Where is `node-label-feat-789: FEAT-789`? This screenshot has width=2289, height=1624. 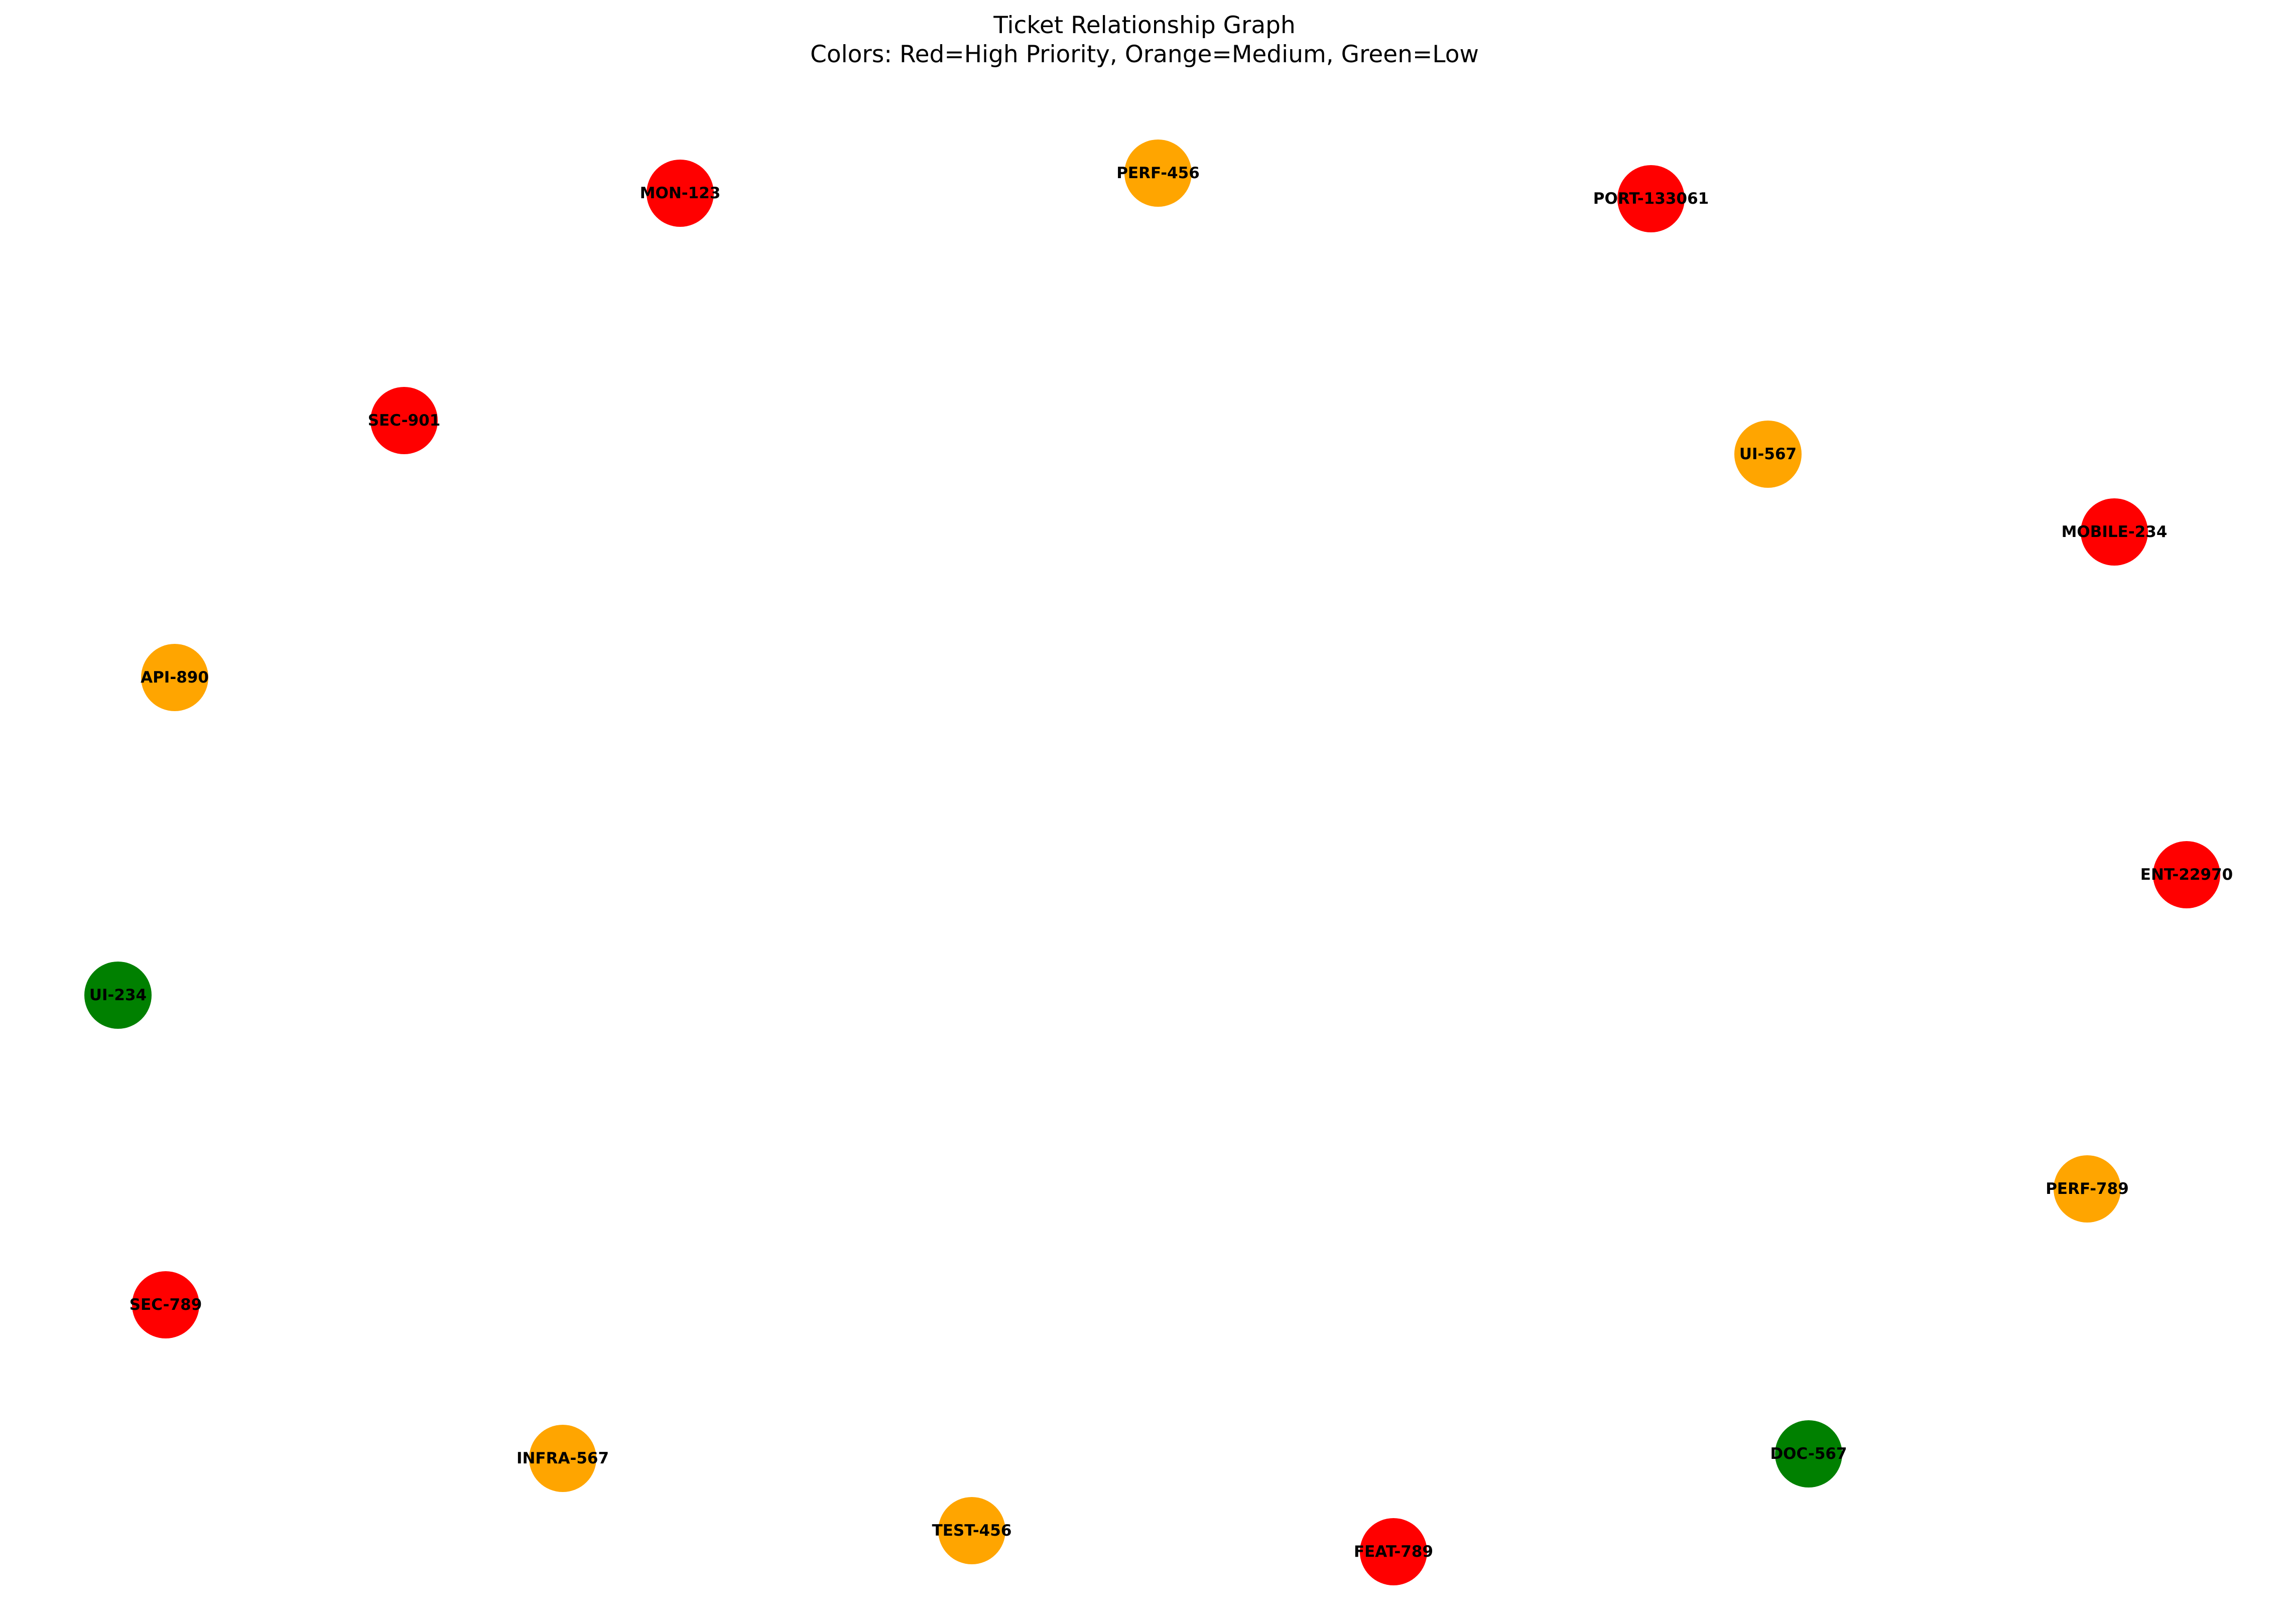 node-label-feat-789: FEAT-789 is located at coordinates (1394, 1552).